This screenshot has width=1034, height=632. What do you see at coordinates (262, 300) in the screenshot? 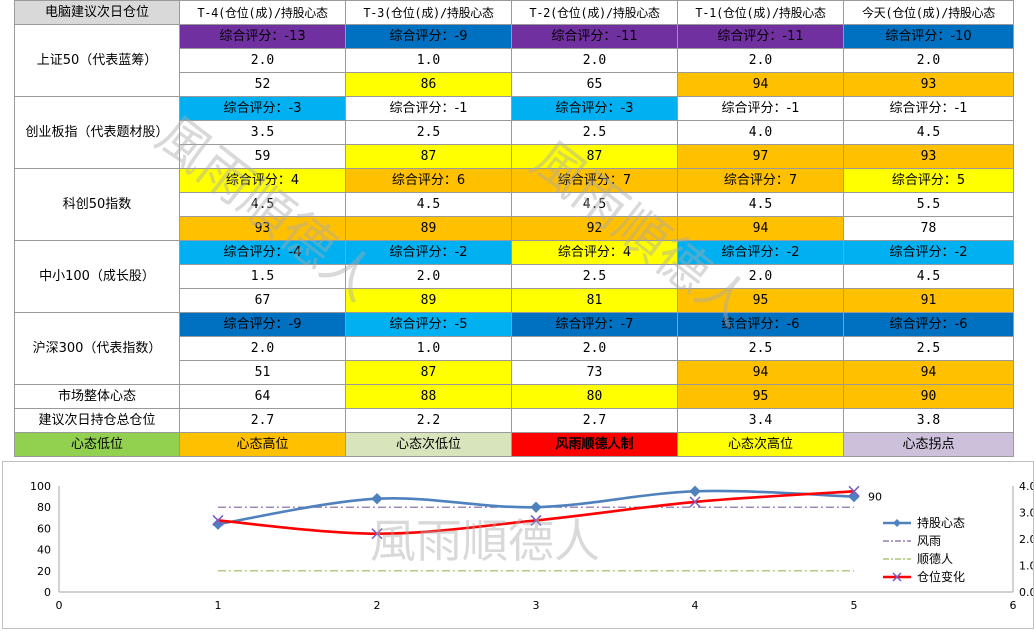
I see `mood-cell: 67` at bounding box center [262, 300].